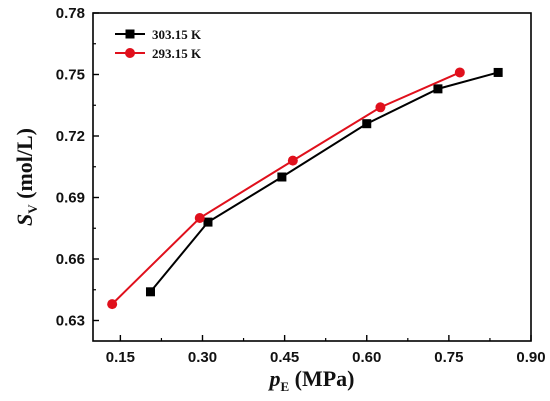 The width and height of the screenshot is (550, 401). I want to click on x-axis-label: pE (MPa), so click(310, 380).